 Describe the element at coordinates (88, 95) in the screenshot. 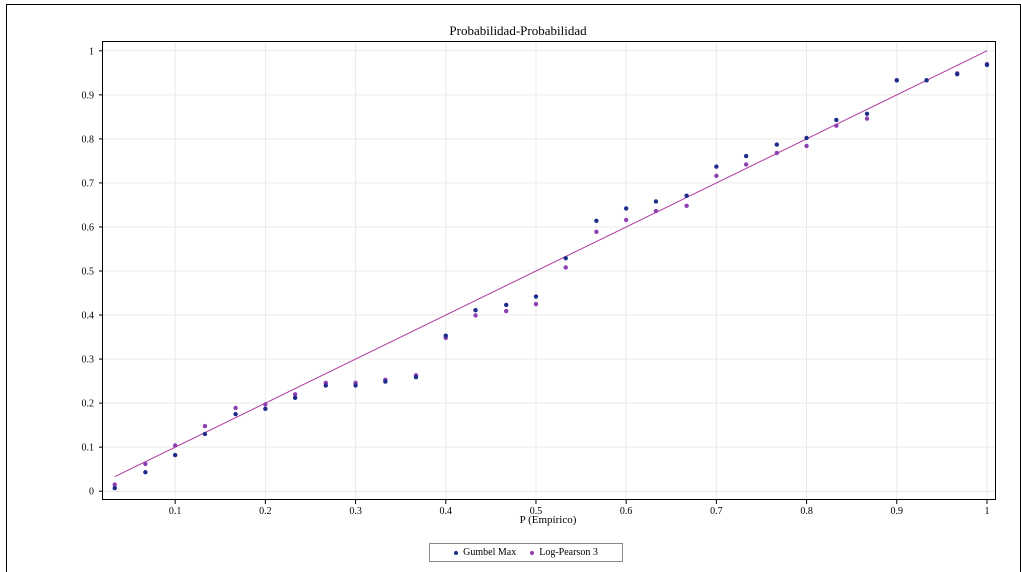

I see `y-tick-label: 0.9` at that location.